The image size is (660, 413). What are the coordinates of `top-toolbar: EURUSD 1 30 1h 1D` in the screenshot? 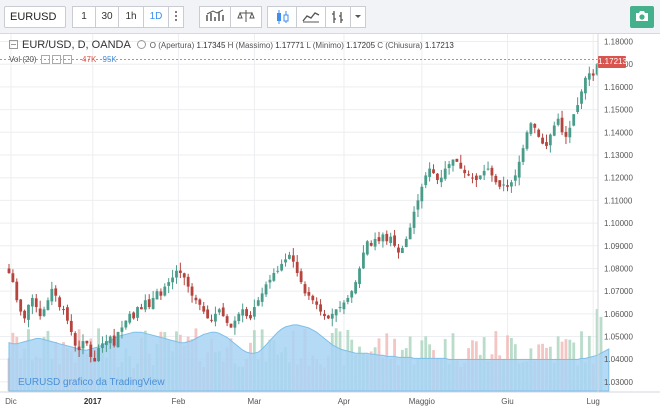 It's located at (330, 17).